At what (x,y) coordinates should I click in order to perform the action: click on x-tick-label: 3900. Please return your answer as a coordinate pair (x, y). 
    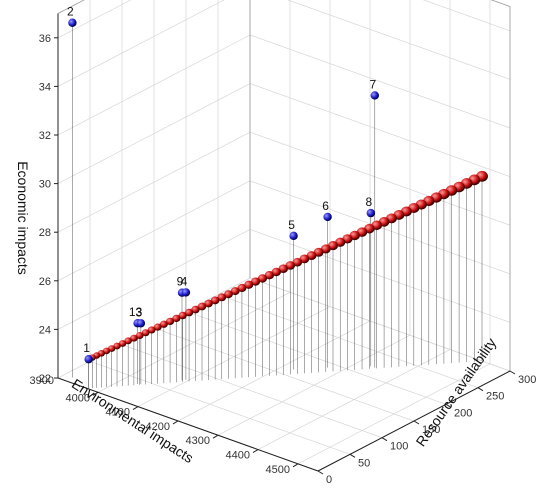
    Looking at the image, I should click on (42, 381).